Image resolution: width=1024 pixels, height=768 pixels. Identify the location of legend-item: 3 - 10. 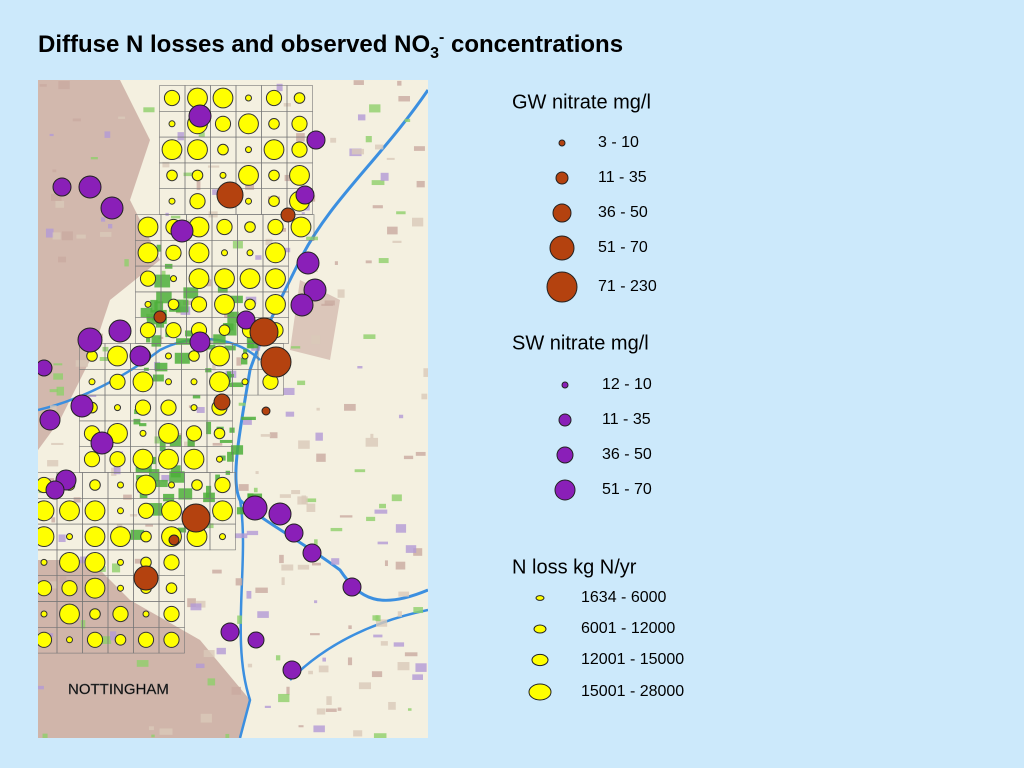
(618, 142).